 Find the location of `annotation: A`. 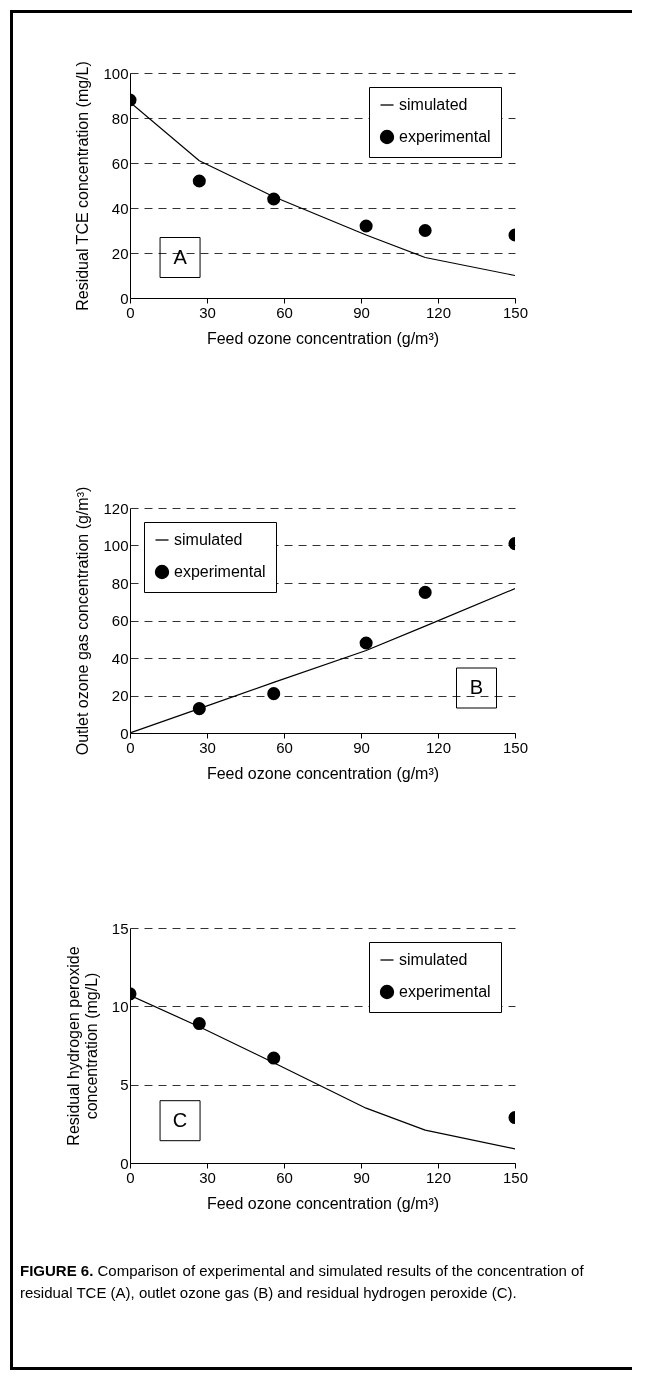

annotation: A is located at coordinates (180, 256).